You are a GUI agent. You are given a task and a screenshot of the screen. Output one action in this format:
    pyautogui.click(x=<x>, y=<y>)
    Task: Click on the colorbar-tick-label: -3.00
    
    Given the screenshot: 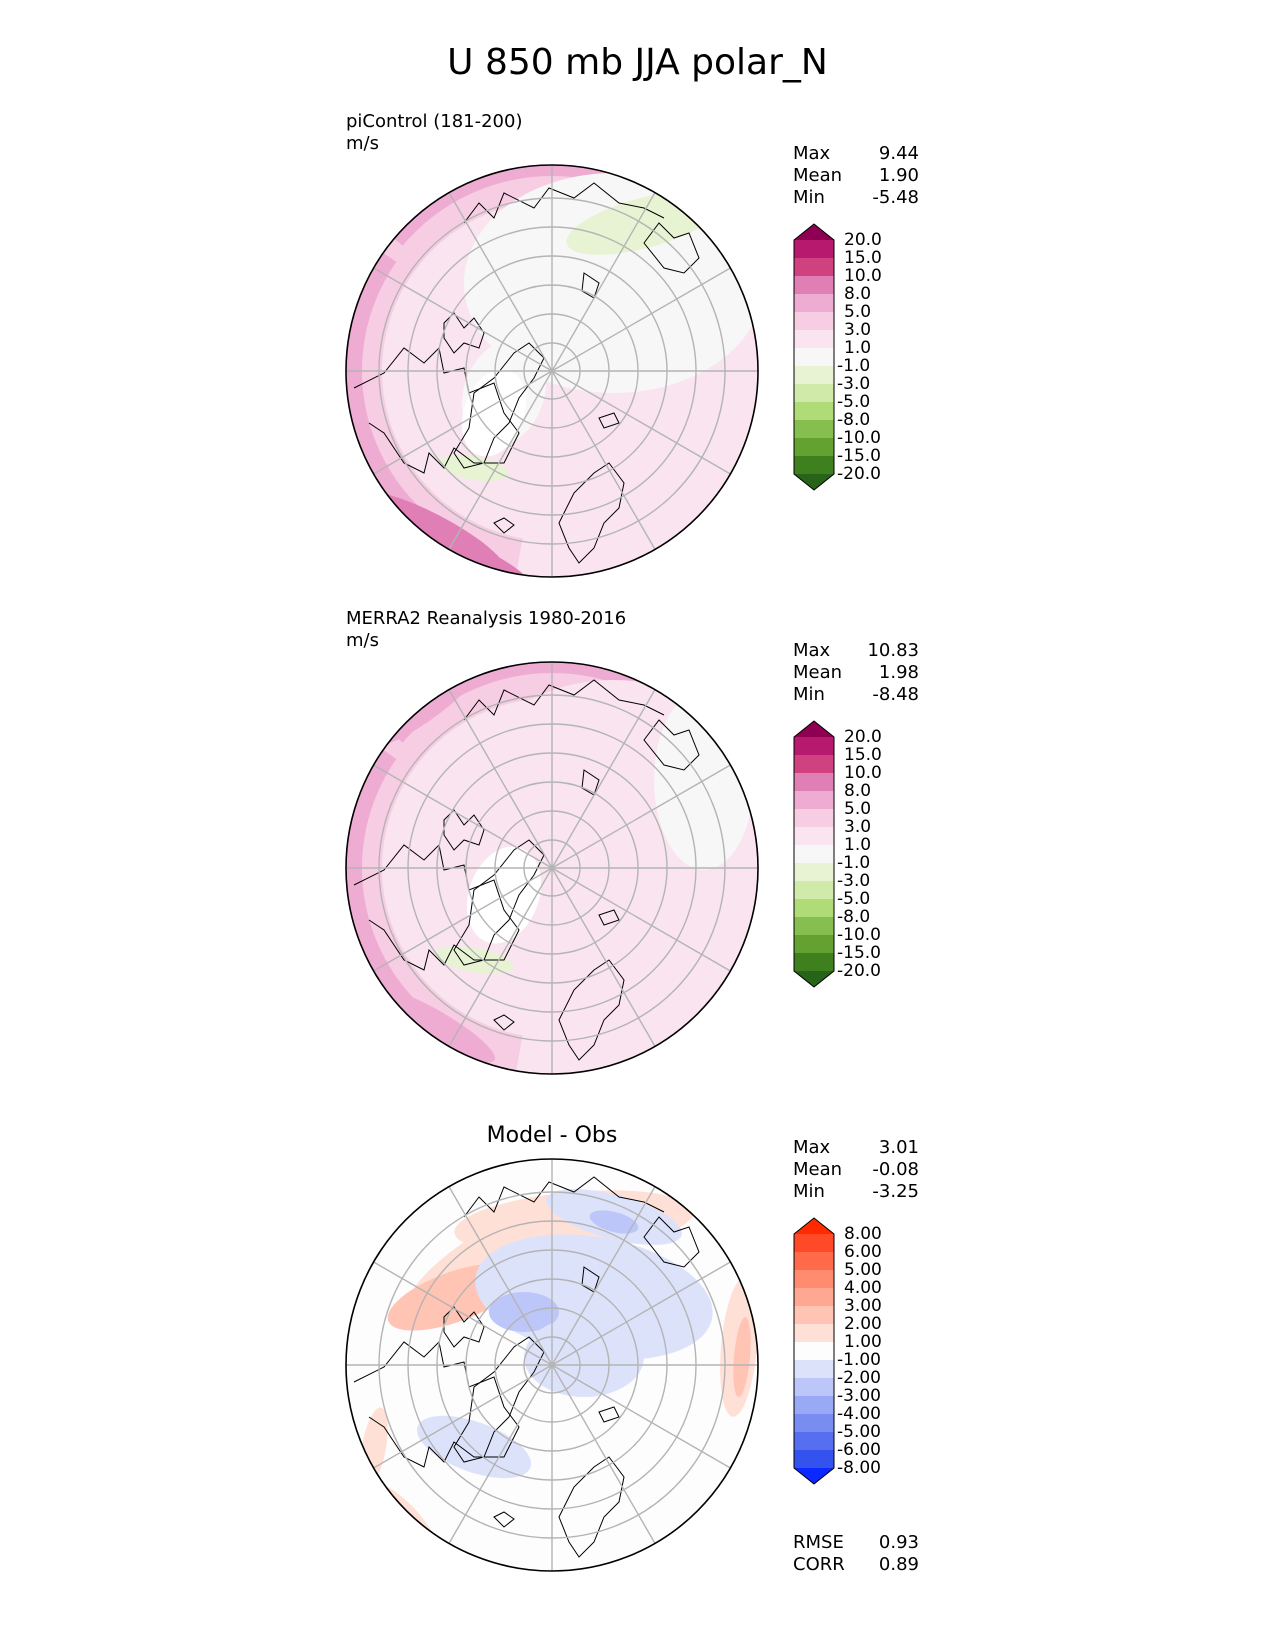 What is the action you would take?
    pyautogui.click(x=859, y=1396)
    